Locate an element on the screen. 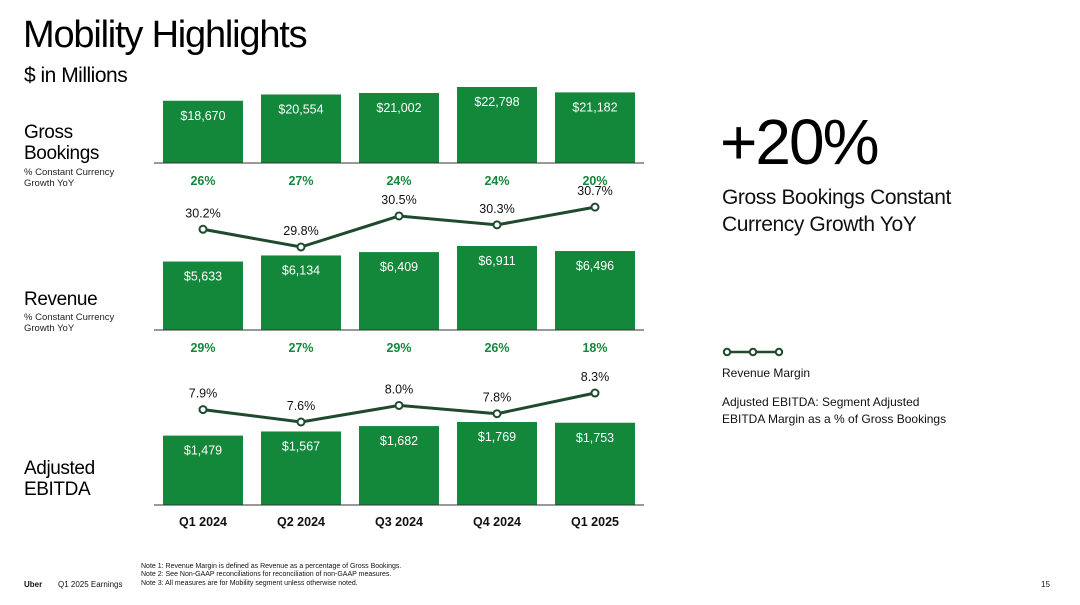 The image size is (1080, 605). x-axis-tick: Q1 2025 is located at coordinates (595, 522).